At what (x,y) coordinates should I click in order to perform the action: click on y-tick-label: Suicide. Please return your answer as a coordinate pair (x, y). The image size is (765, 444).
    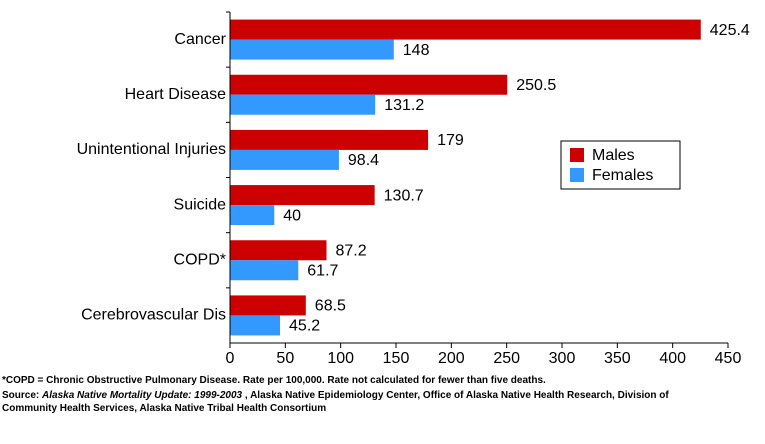
    Looking at the image, I should click on (200, 204).